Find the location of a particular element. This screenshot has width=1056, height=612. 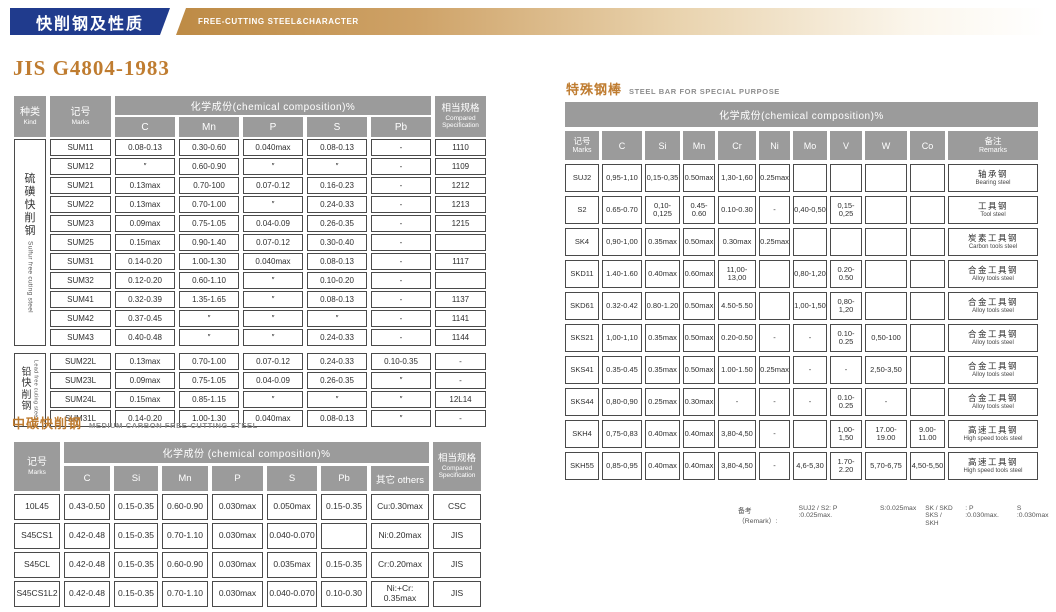

kind-label: 铅快削钢 Lead free cuting steel is located at coordinates (30, 389).